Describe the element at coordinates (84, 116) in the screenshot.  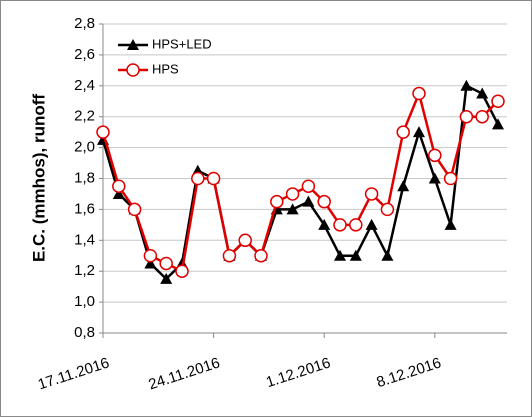
I see `y-tick-label: 2,2` at that location.